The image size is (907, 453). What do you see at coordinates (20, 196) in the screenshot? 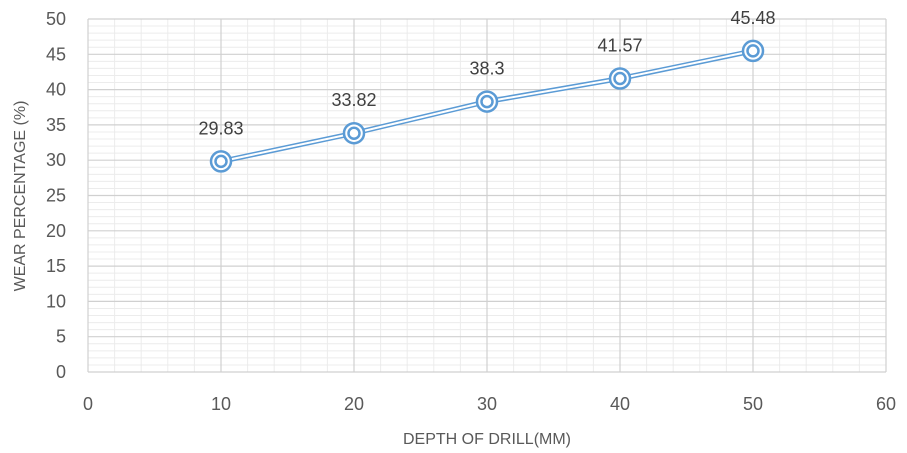
I see `y-axis-title: WEAR PERCENTAGE (%)` at bounding box center [20, 196].